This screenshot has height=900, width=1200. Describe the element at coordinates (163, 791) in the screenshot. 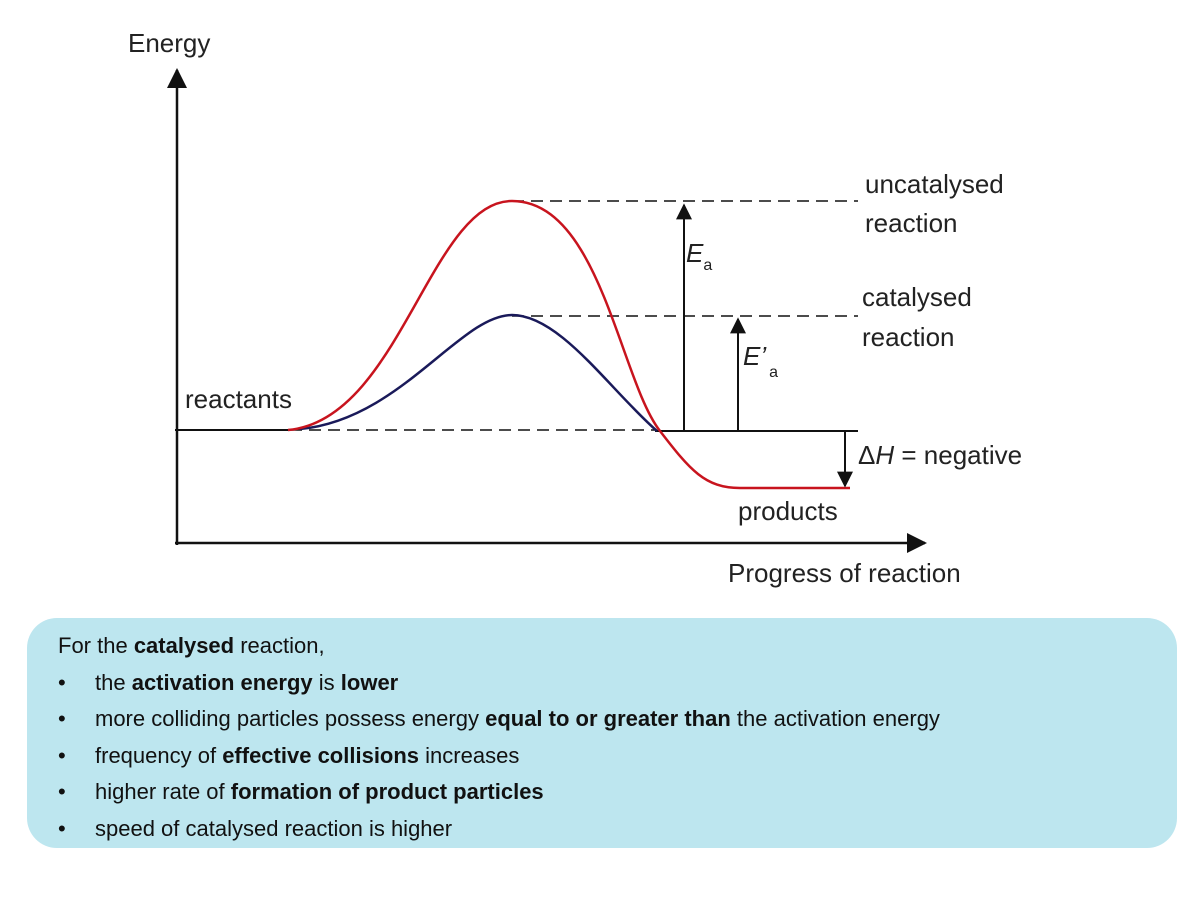

I see `text: higher rate of` at that location.